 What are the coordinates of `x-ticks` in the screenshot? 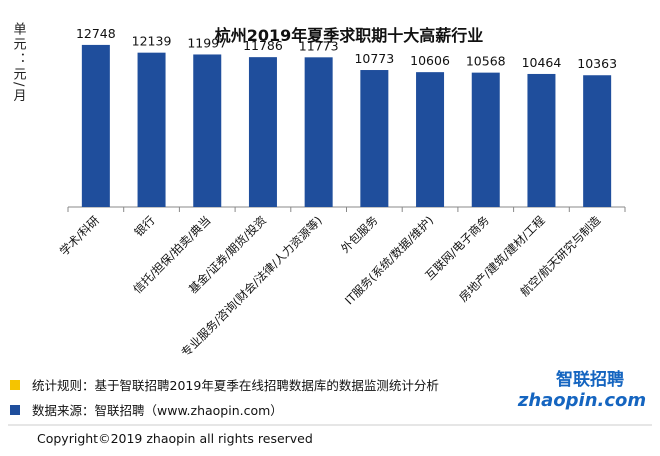 It's located at (346, 209).